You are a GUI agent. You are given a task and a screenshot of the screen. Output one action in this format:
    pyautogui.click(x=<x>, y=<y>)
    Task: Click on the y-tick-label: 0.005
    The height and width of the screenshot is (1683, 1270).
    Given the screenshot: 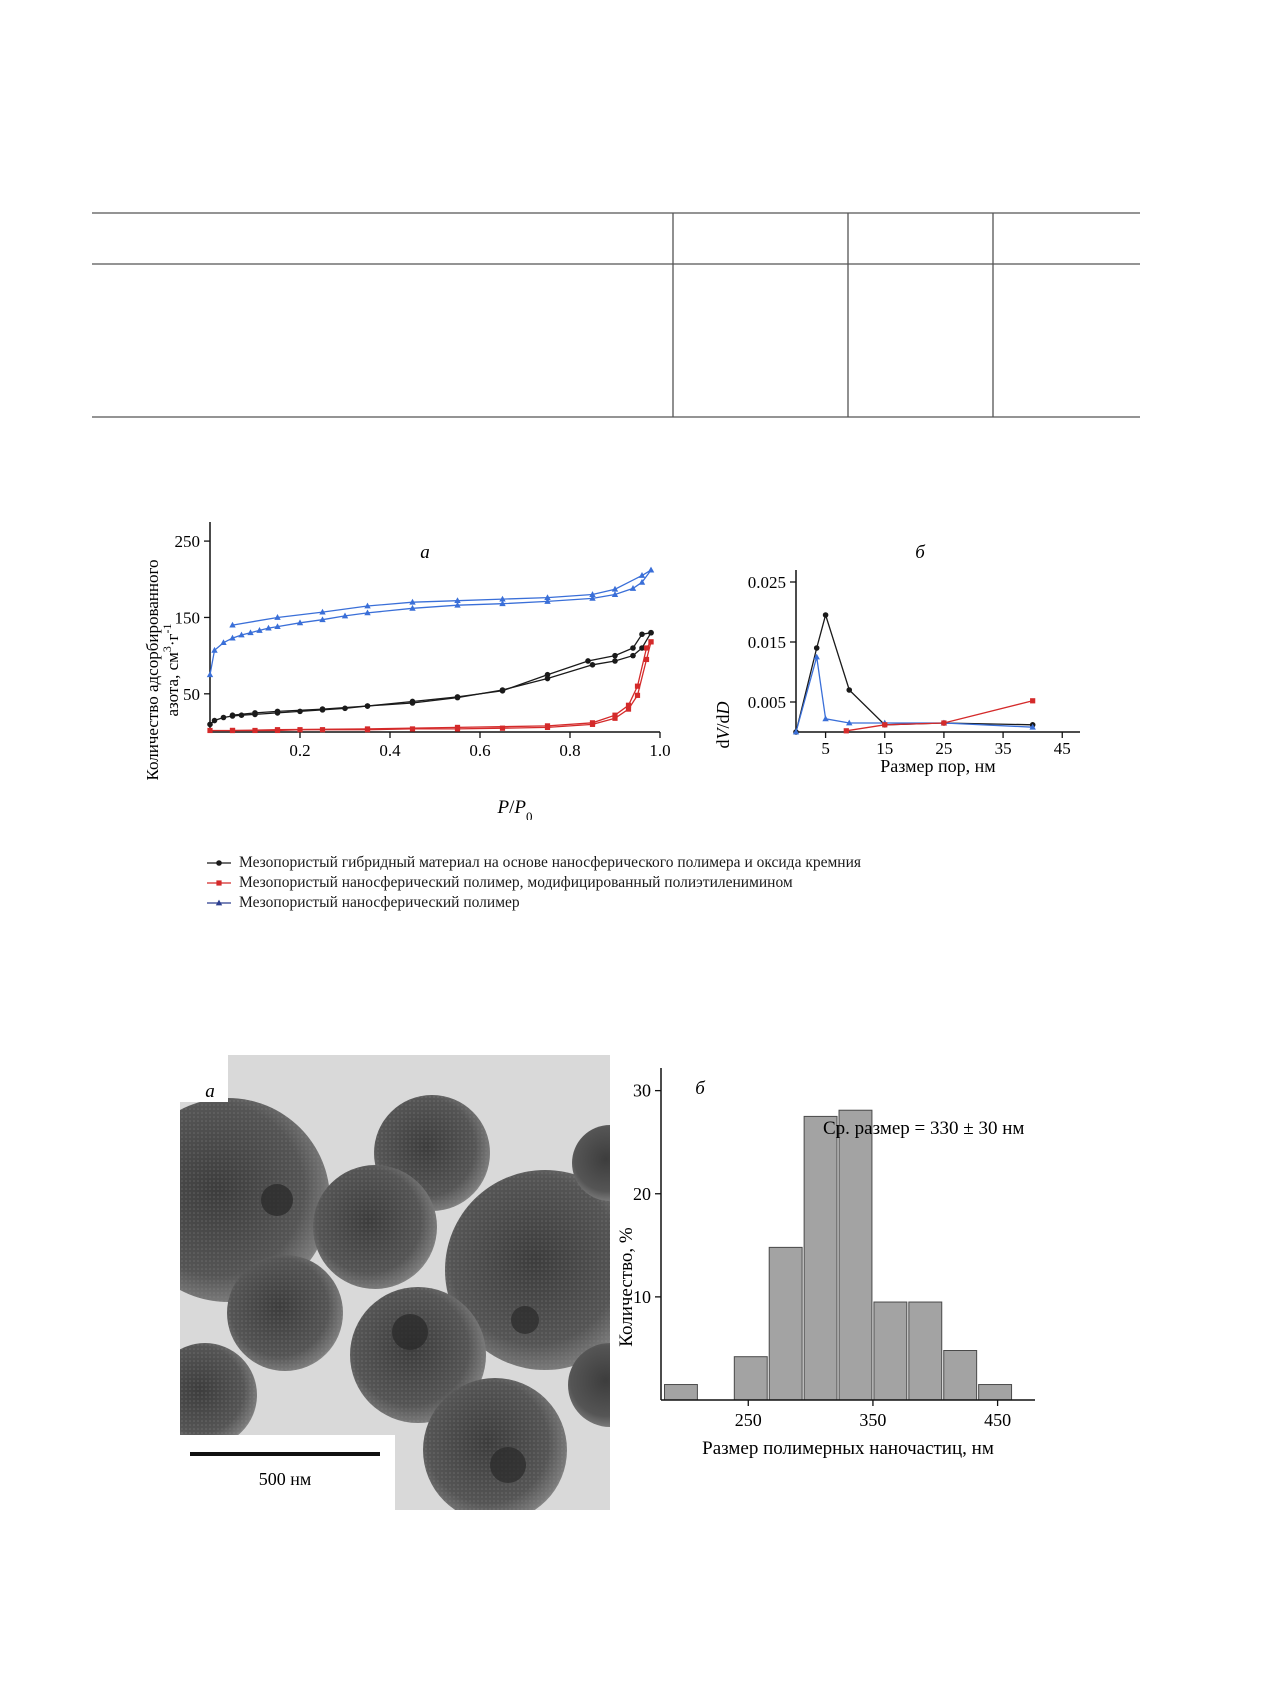 What is the action you would take?
    pyautogui.click(x=767, y=702)
    